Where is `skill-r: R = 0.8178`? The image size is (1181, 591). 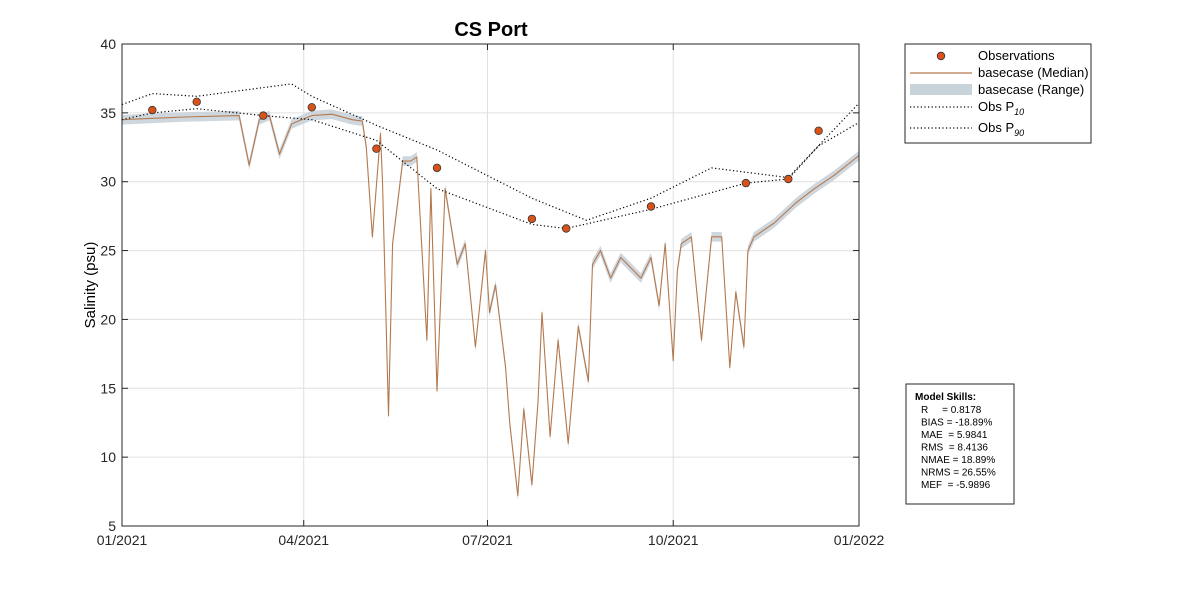
skill-r: R = 0.8178 is located at coordinates (951, 410).